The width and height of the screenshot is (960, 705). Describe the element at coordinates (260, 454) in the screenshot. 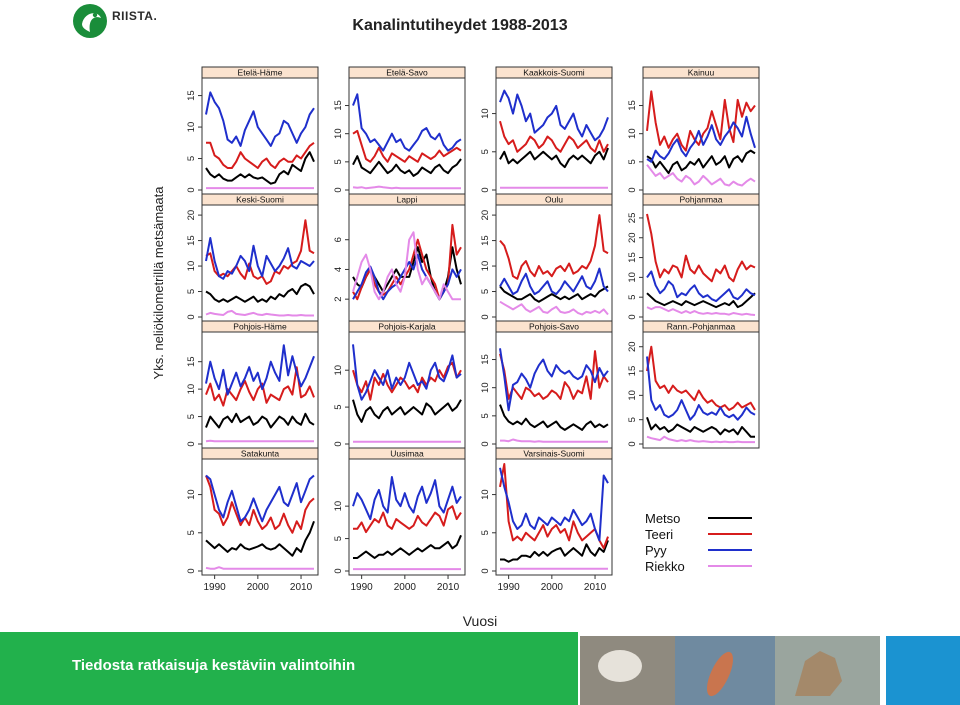

I see `panel-title: Satakunta` at that location.